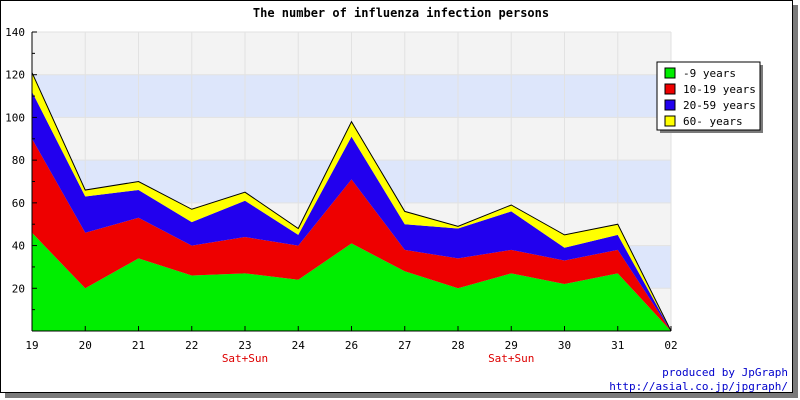 This screenshot has height=400, width=800. I want to click on legend-swatch-9-years, so click(670, 73).